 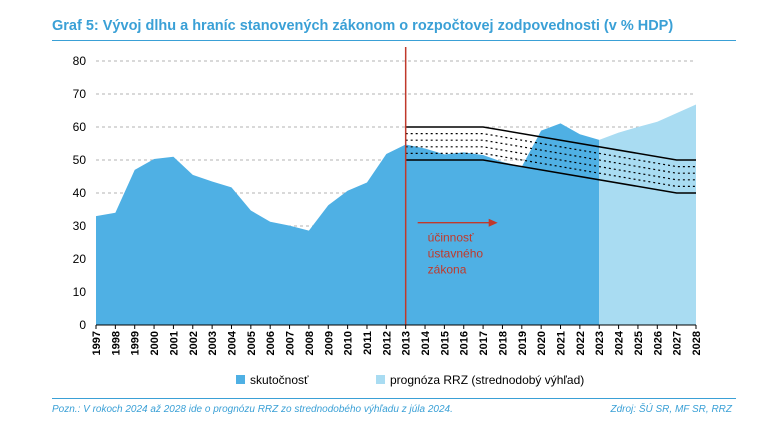 I want to click on x-tick-label: 1999, so click(x=136, y=343).